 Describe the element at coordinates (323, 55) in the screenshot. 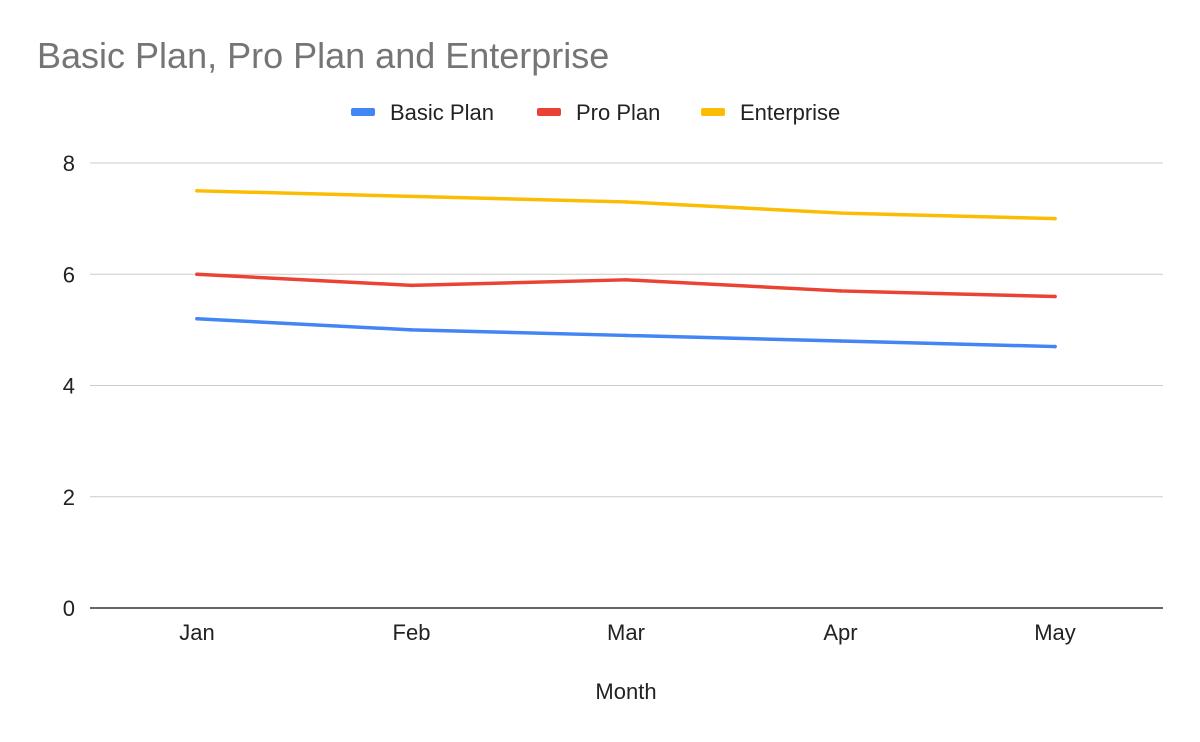

I see `chart-title: Basic Plan, Pro Plan and Enterprise` at that location.